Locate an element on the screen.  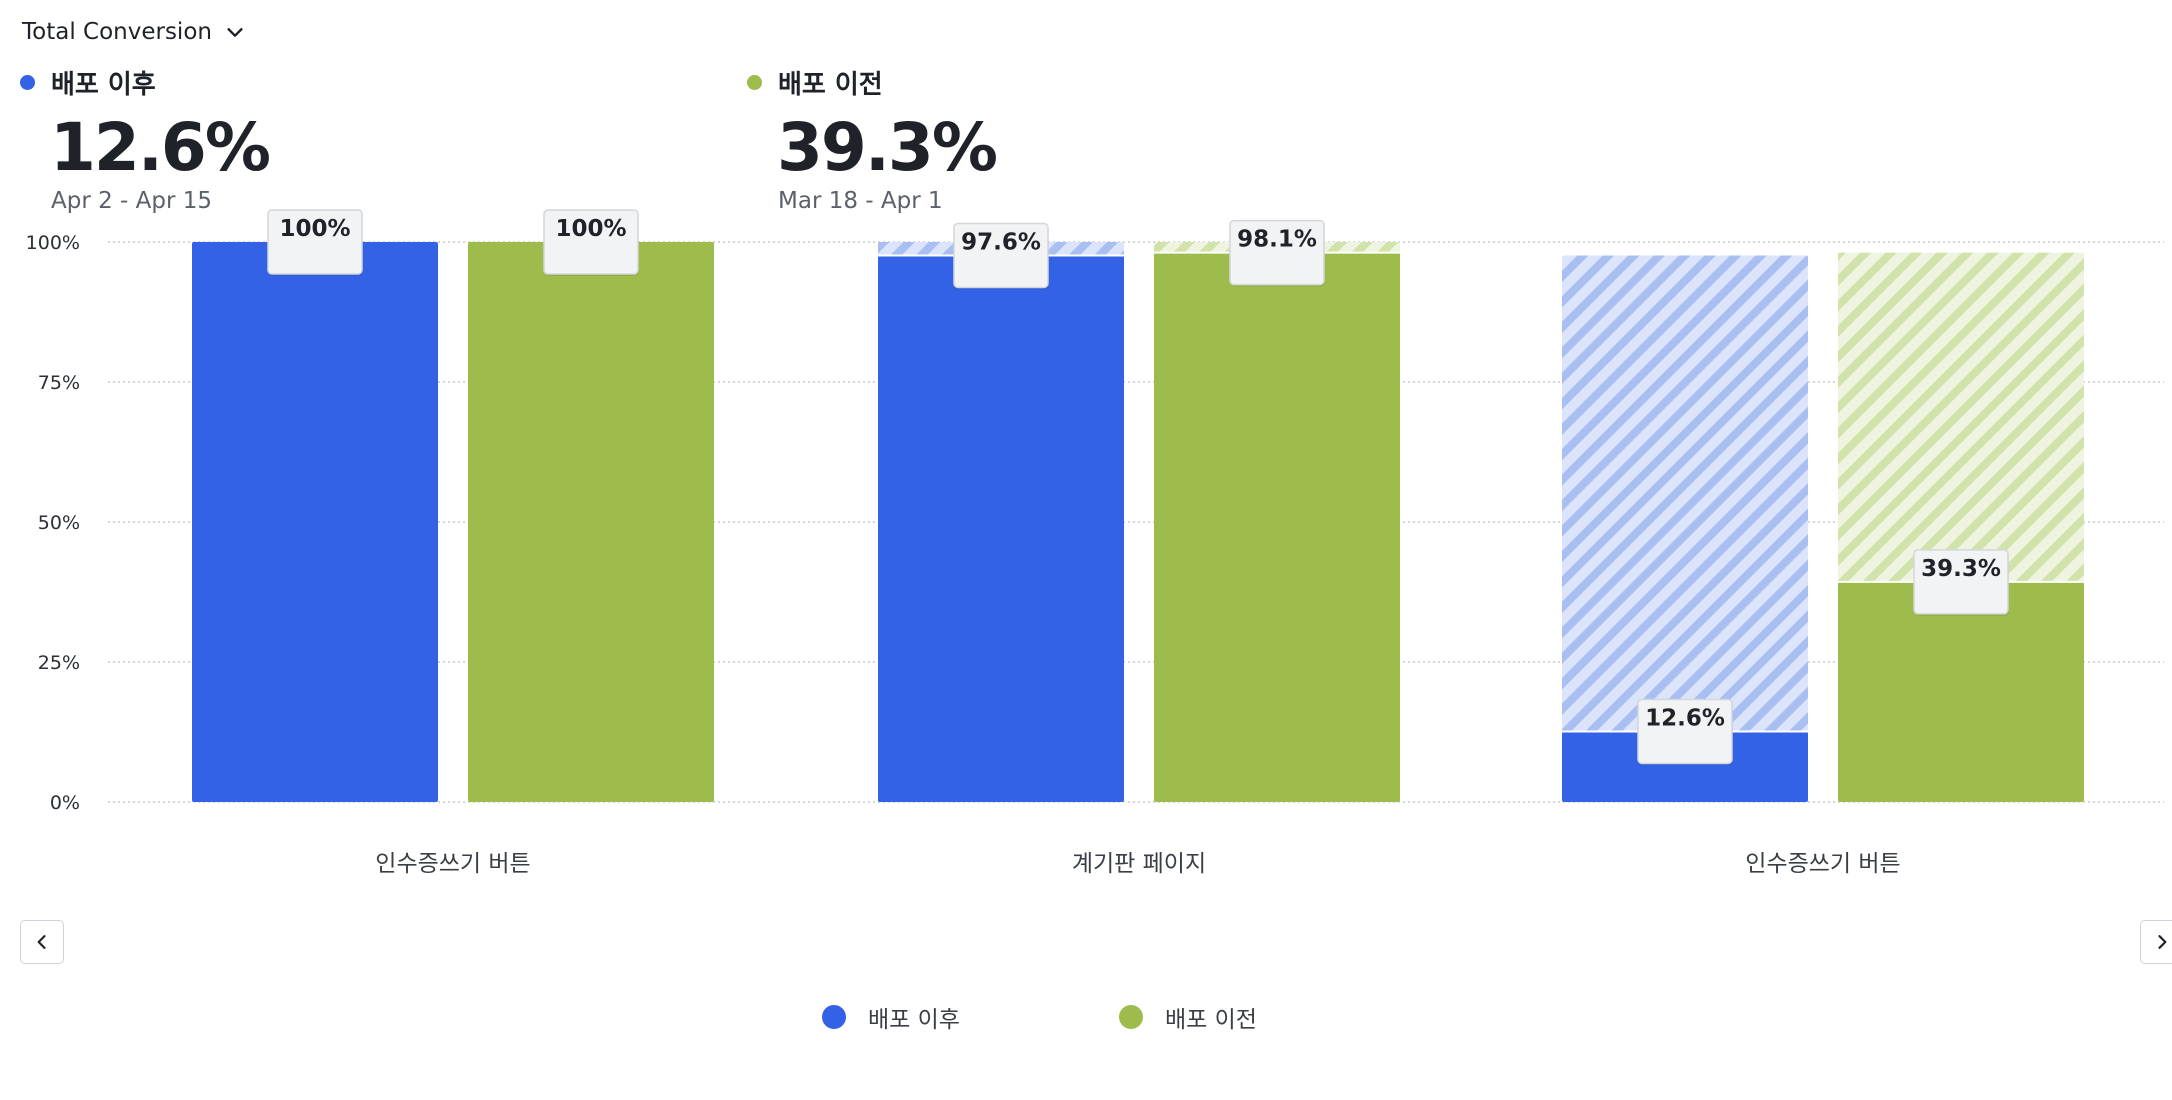
chevron-down-icon is located at coordinates (235, 32).